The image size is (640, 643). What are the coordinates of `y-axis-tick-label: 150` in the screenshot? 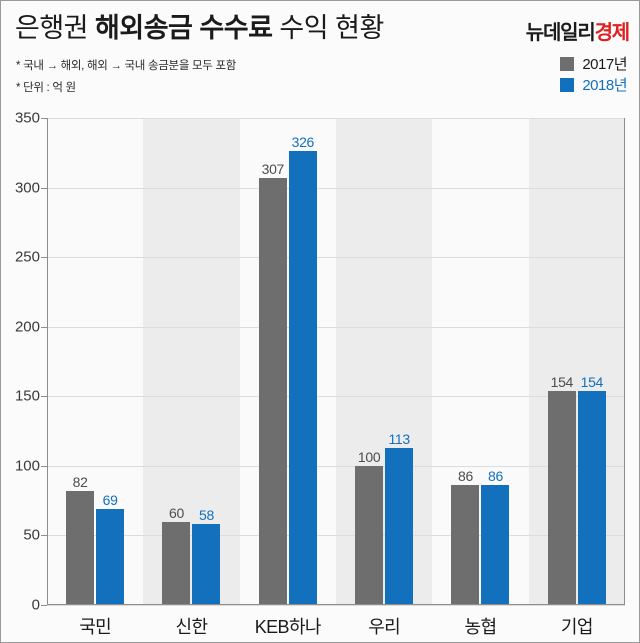 It's located at (27, 396).